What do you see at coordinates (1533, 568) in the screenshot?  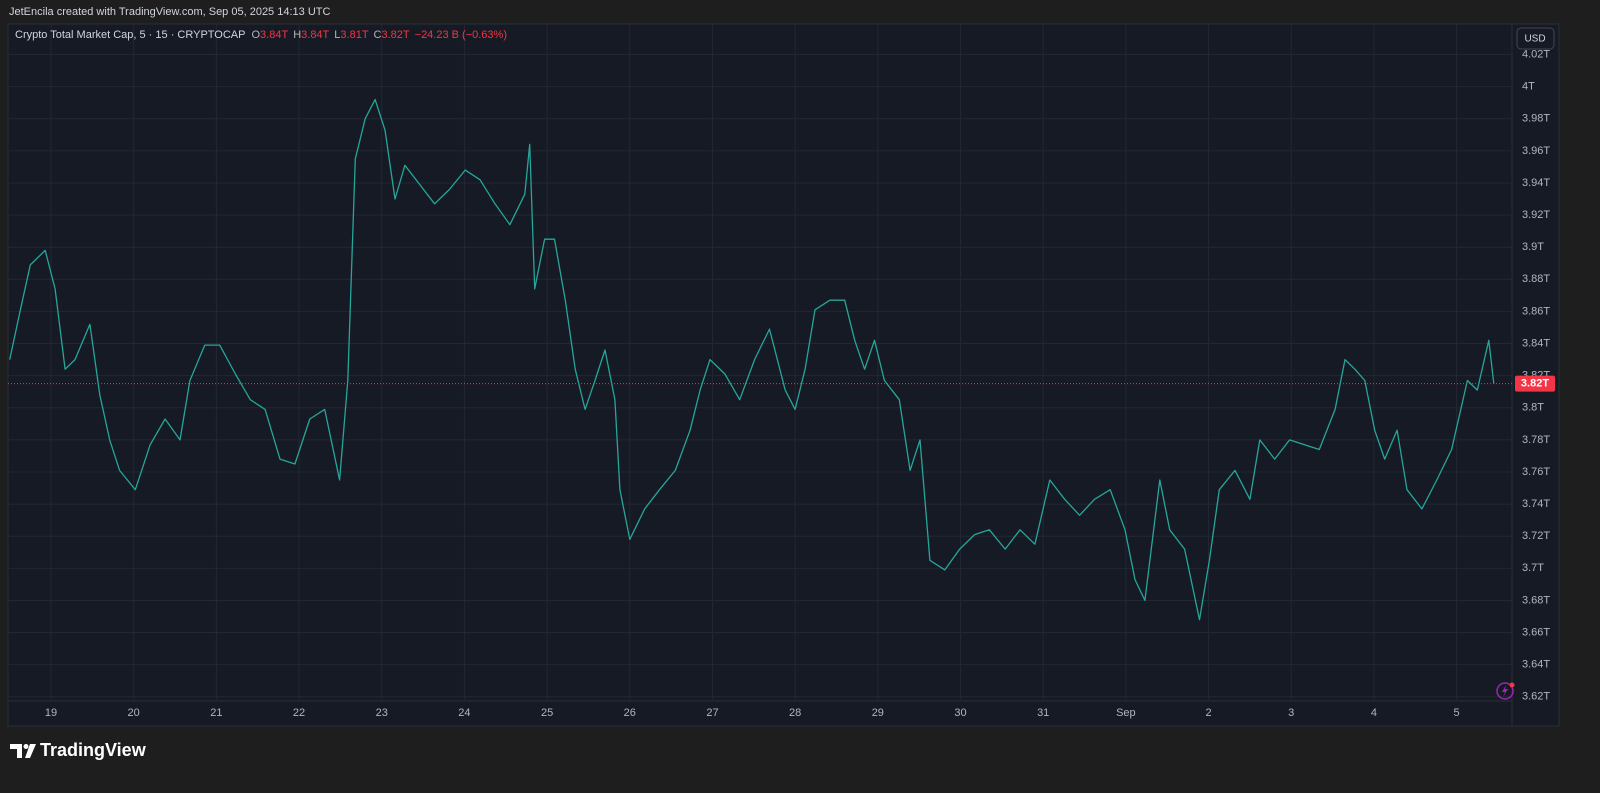 I see `y-tick-label: 3.7T` at bounding box center [1533, 568].